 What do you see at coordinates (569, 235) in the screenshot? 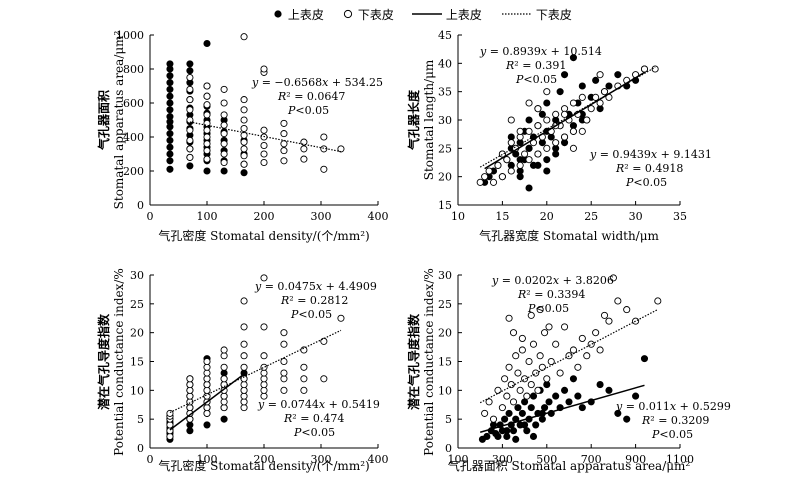
I see `x-axis-title: 气孔器宽度 Stomatal width/μm` at bounding box center [569, 235].